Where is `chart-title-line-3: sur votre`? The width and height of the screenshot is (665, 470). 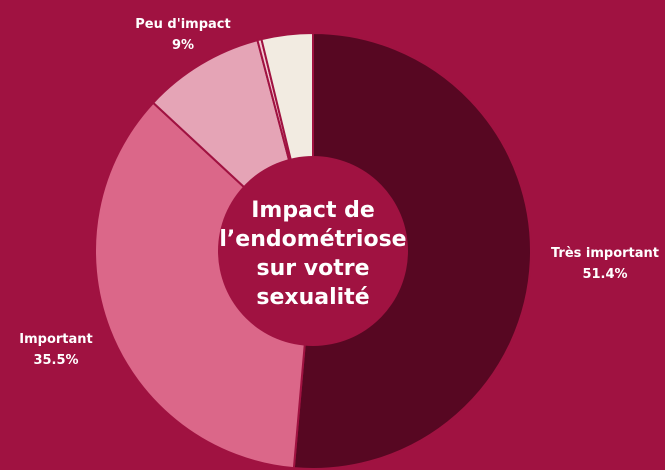 chart-title-line-3: sur votre is located at coordinates (313, 268).